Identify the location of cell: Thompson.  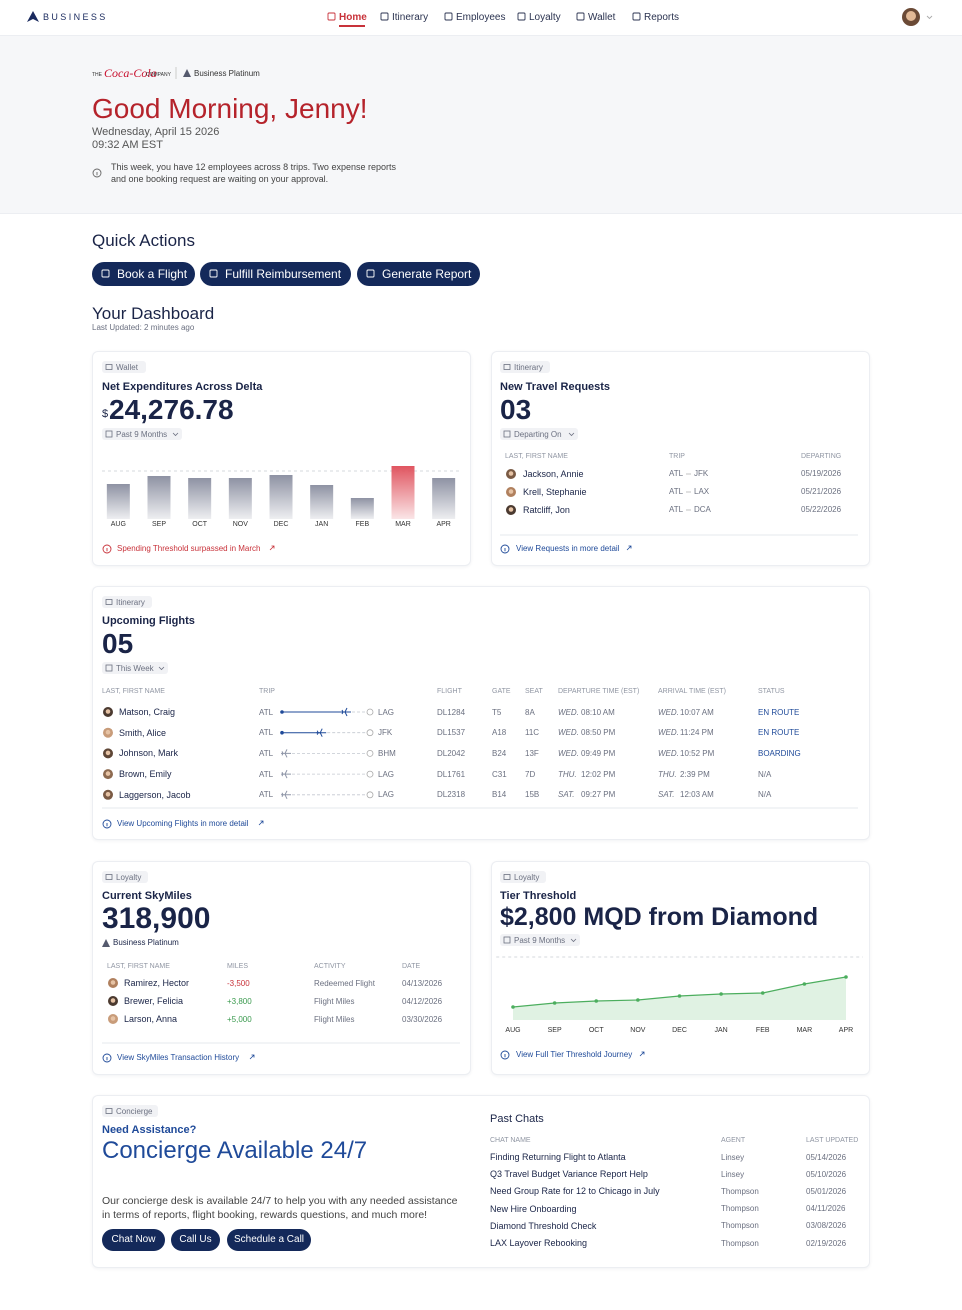
(740, 1243).